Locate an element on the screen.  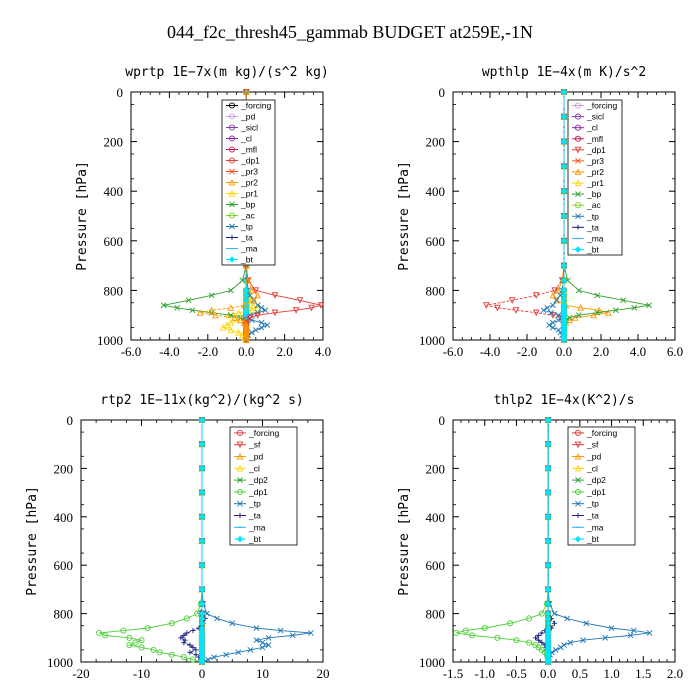
legend-item: _forcing is located at coordinates (249, 106).